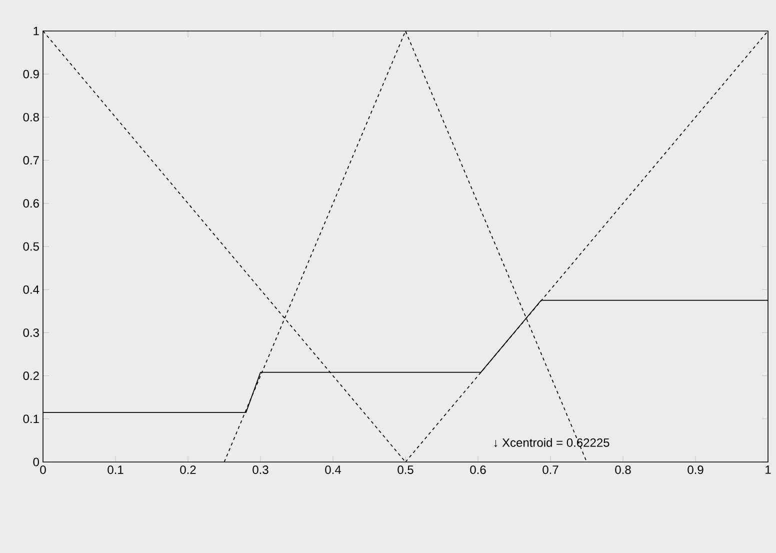 This screenshot has width=776, height=553. What do you see at coordinates (36, 31) in the screenshot?
I see `y-tick-label: 1` at bounding box center [36, 31].